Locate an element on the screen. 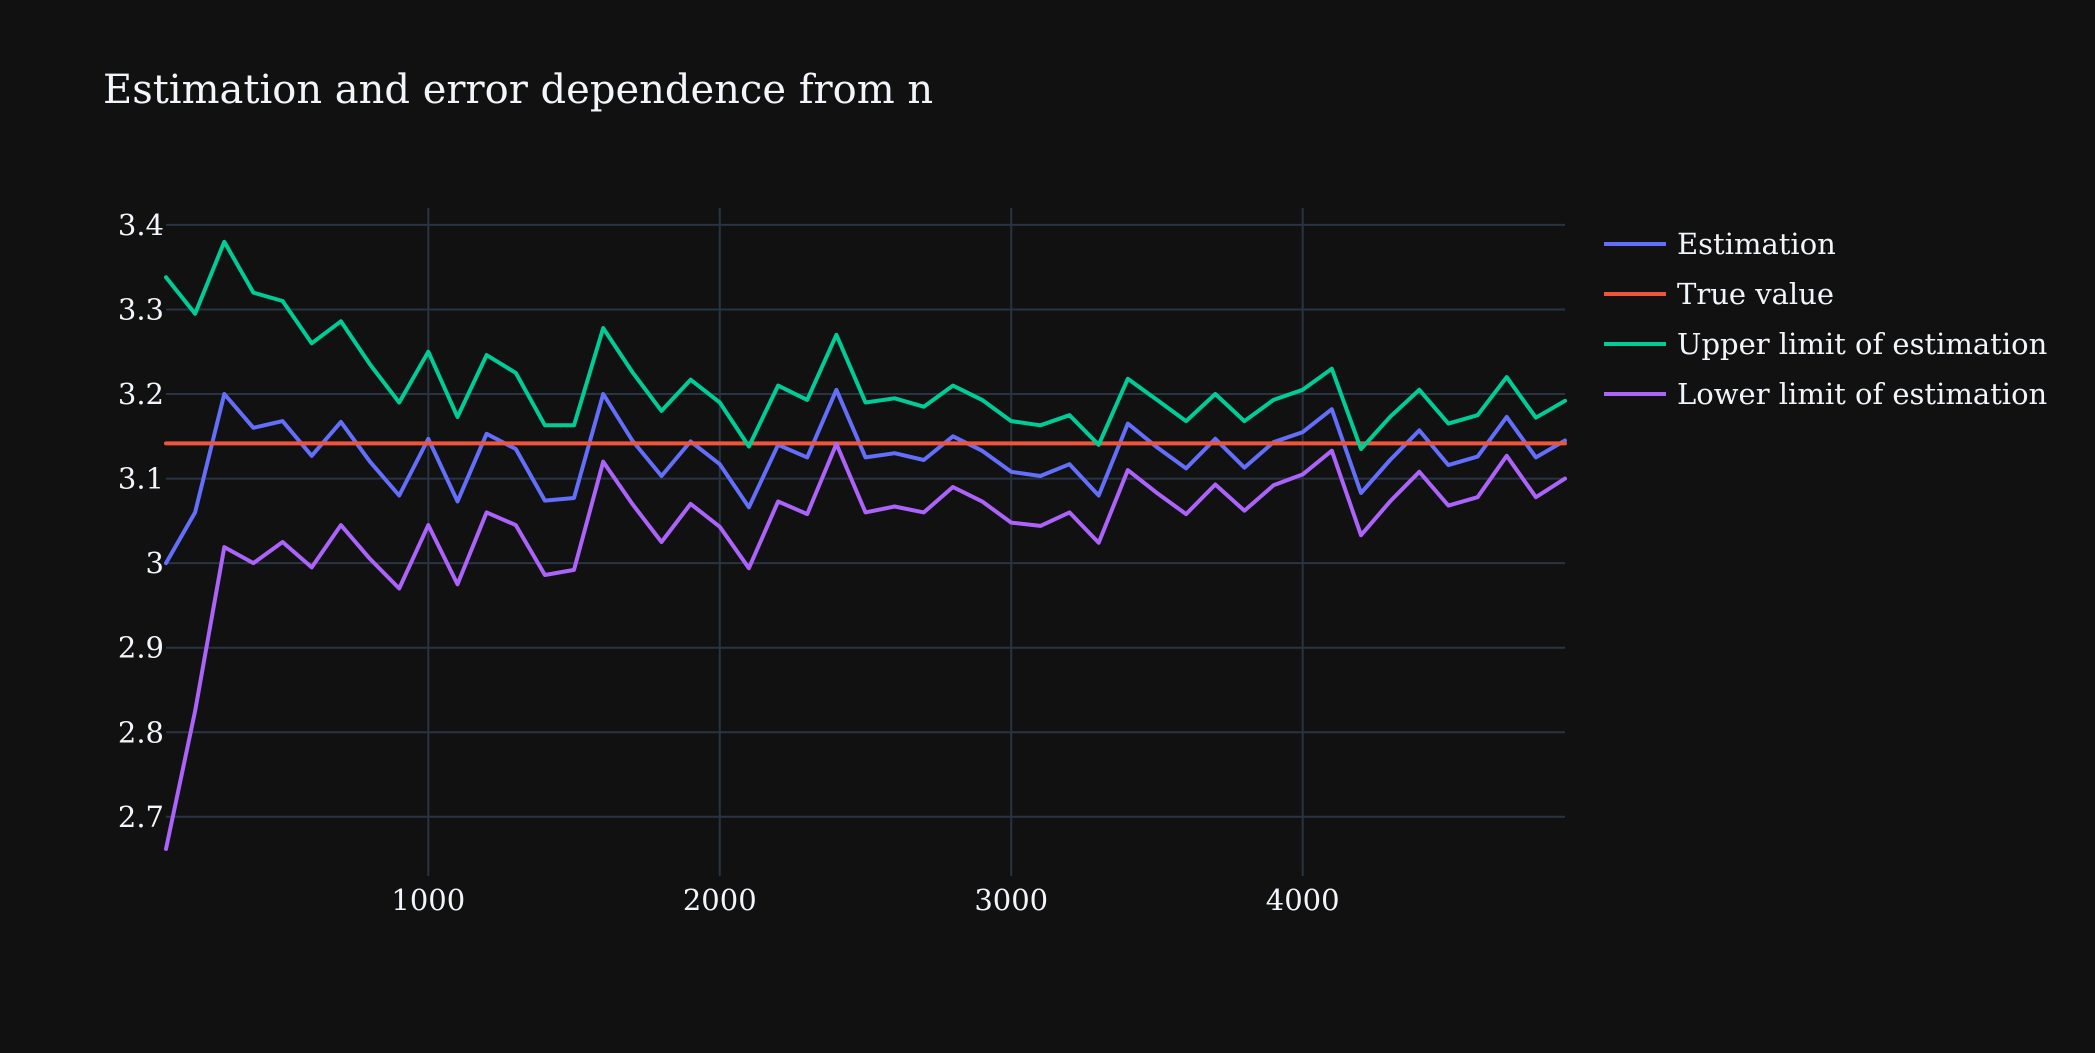 The height and width of the screenshot is (1053, 2095). legend-item-lower-limit-of-estimation: Lower limit of estimation is located at coordinates (1825, 394).